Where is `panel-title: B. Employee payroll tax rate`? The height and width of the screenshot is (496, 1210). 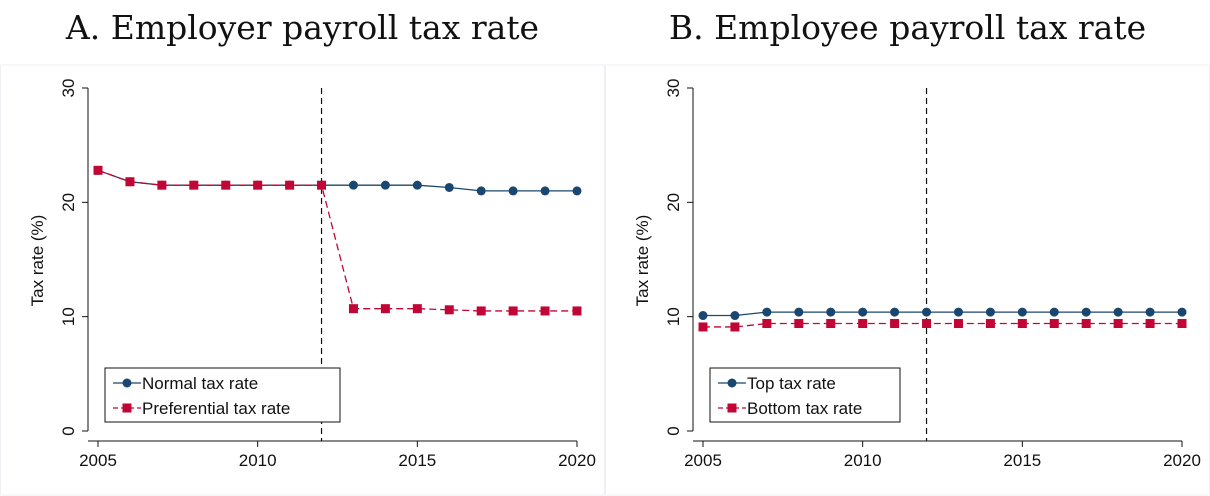 panel-title: B. Employee payroll tax rate is located at coordinates (907, 27).